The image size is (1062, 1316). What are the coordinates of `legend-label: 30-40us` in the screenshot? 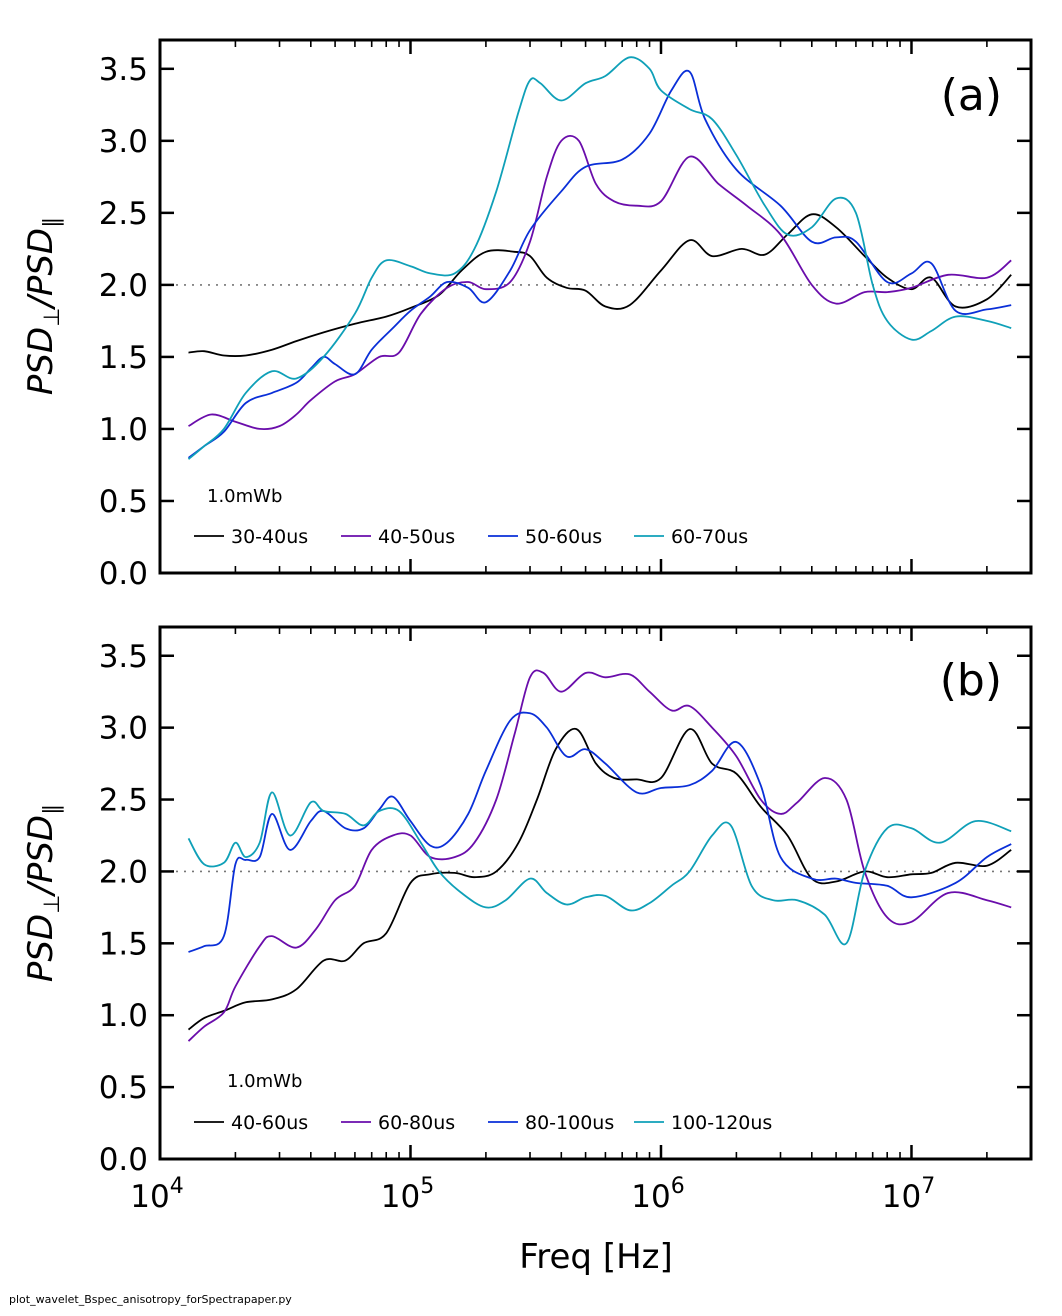 It's located at (269, 537).